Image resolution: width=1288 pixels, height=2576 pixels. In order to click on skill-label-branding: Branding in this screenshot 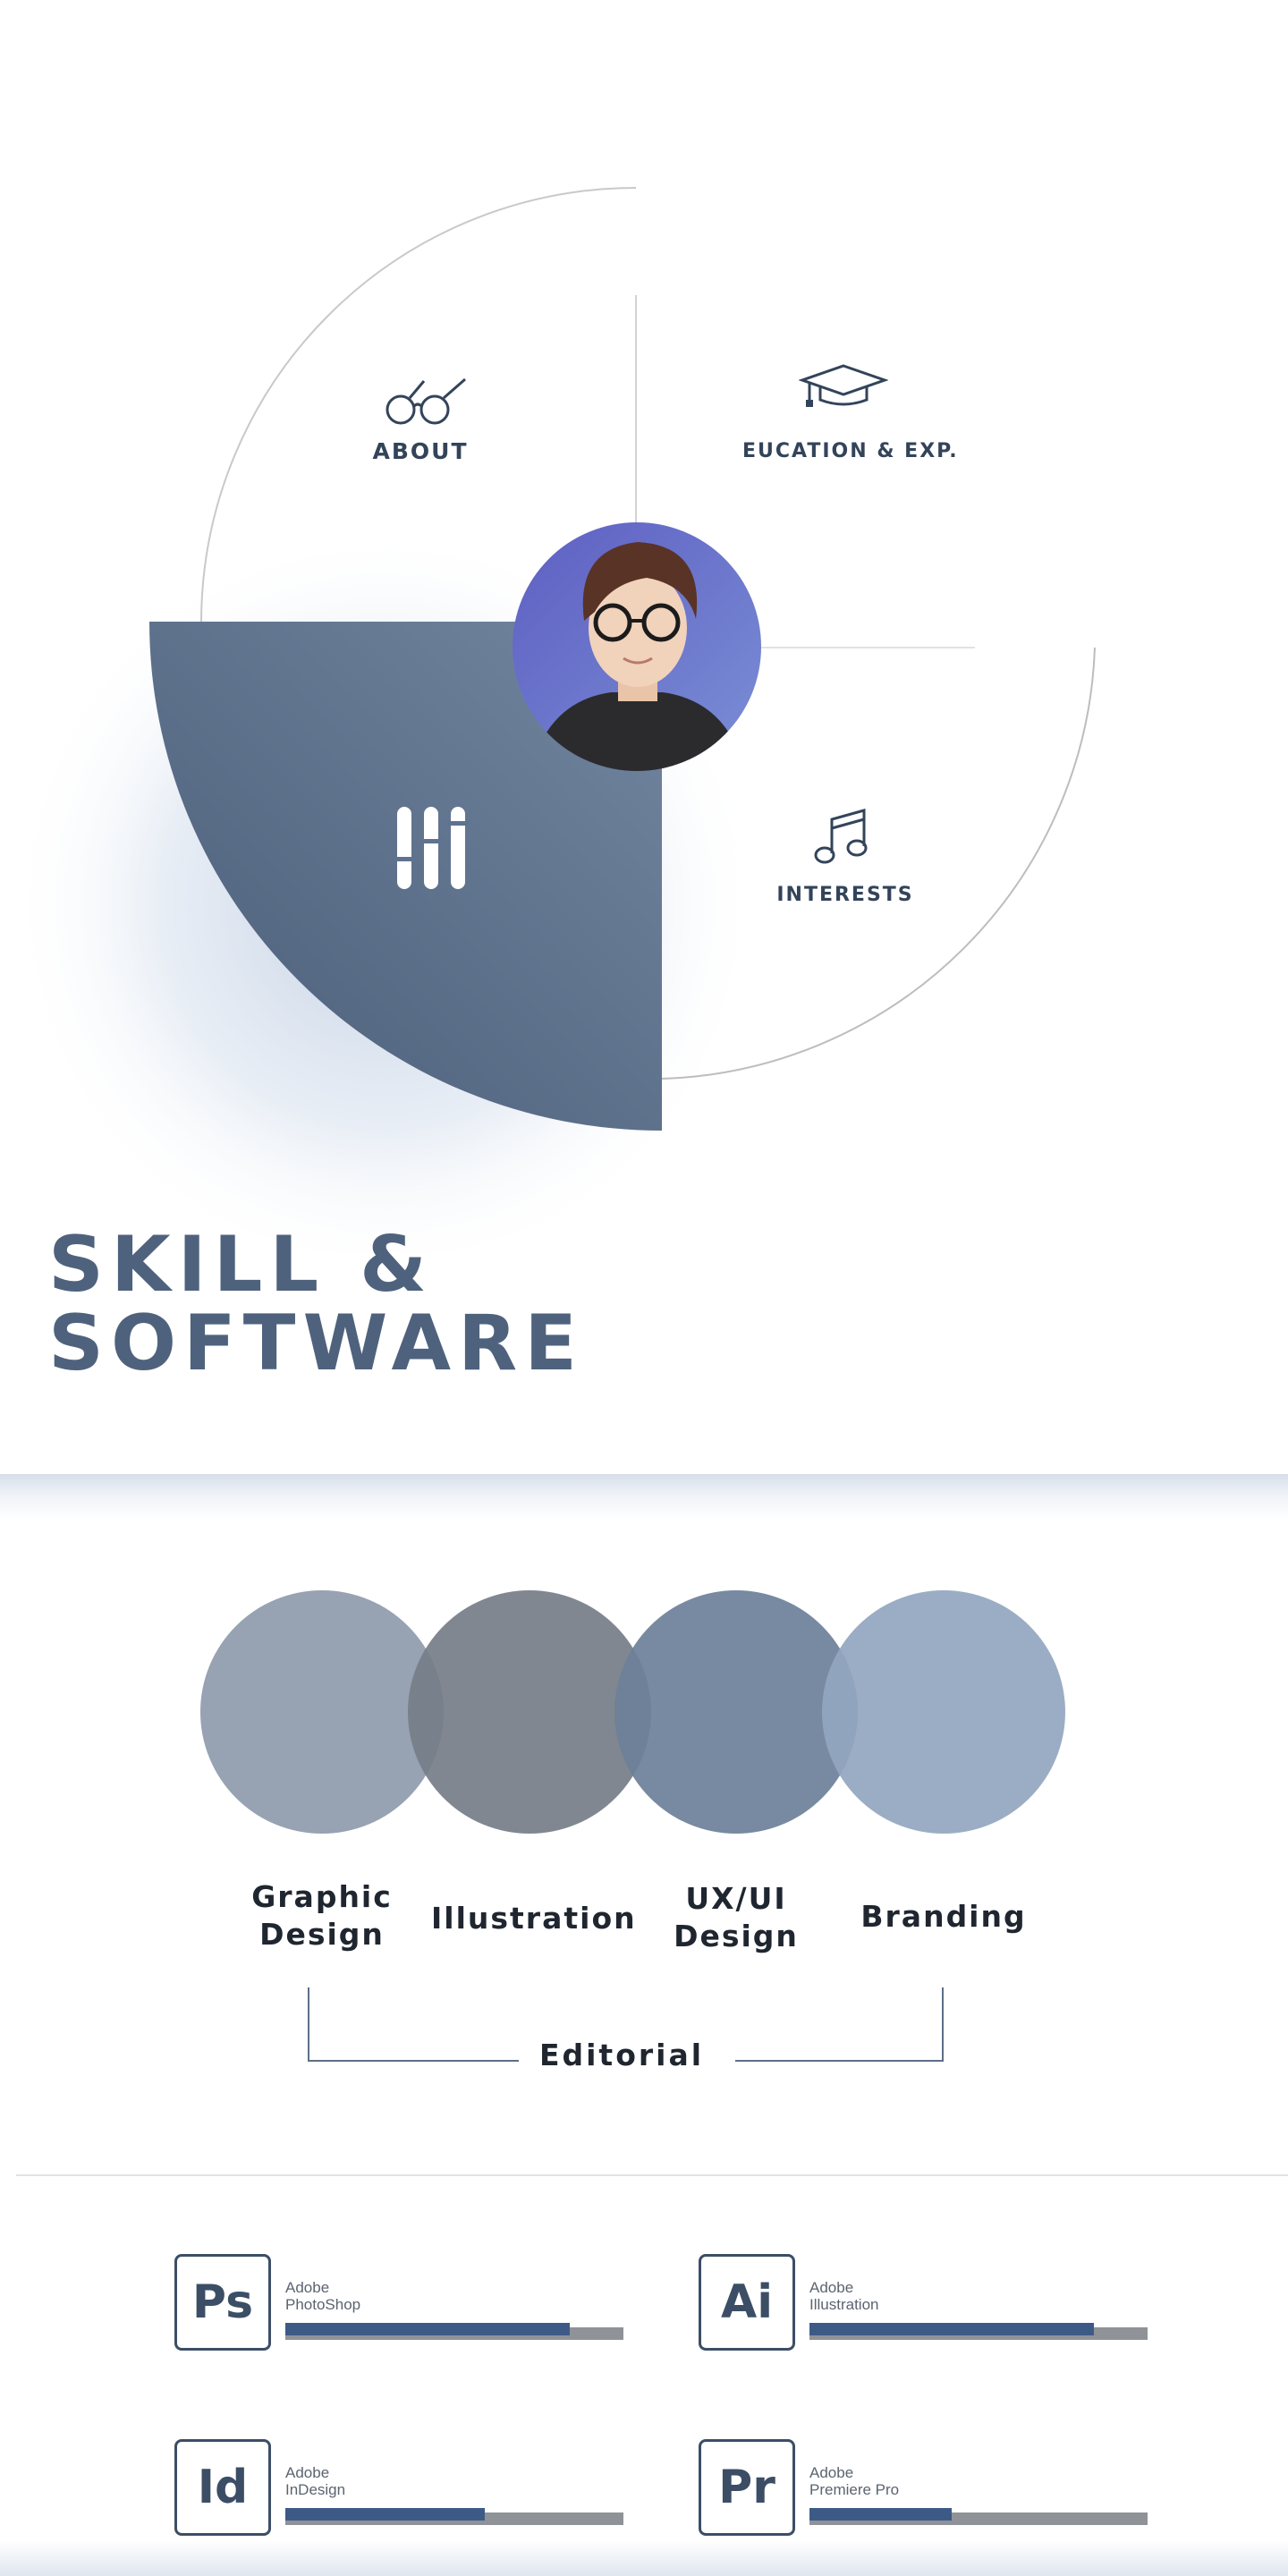, I will do `click(943, 1916)`.